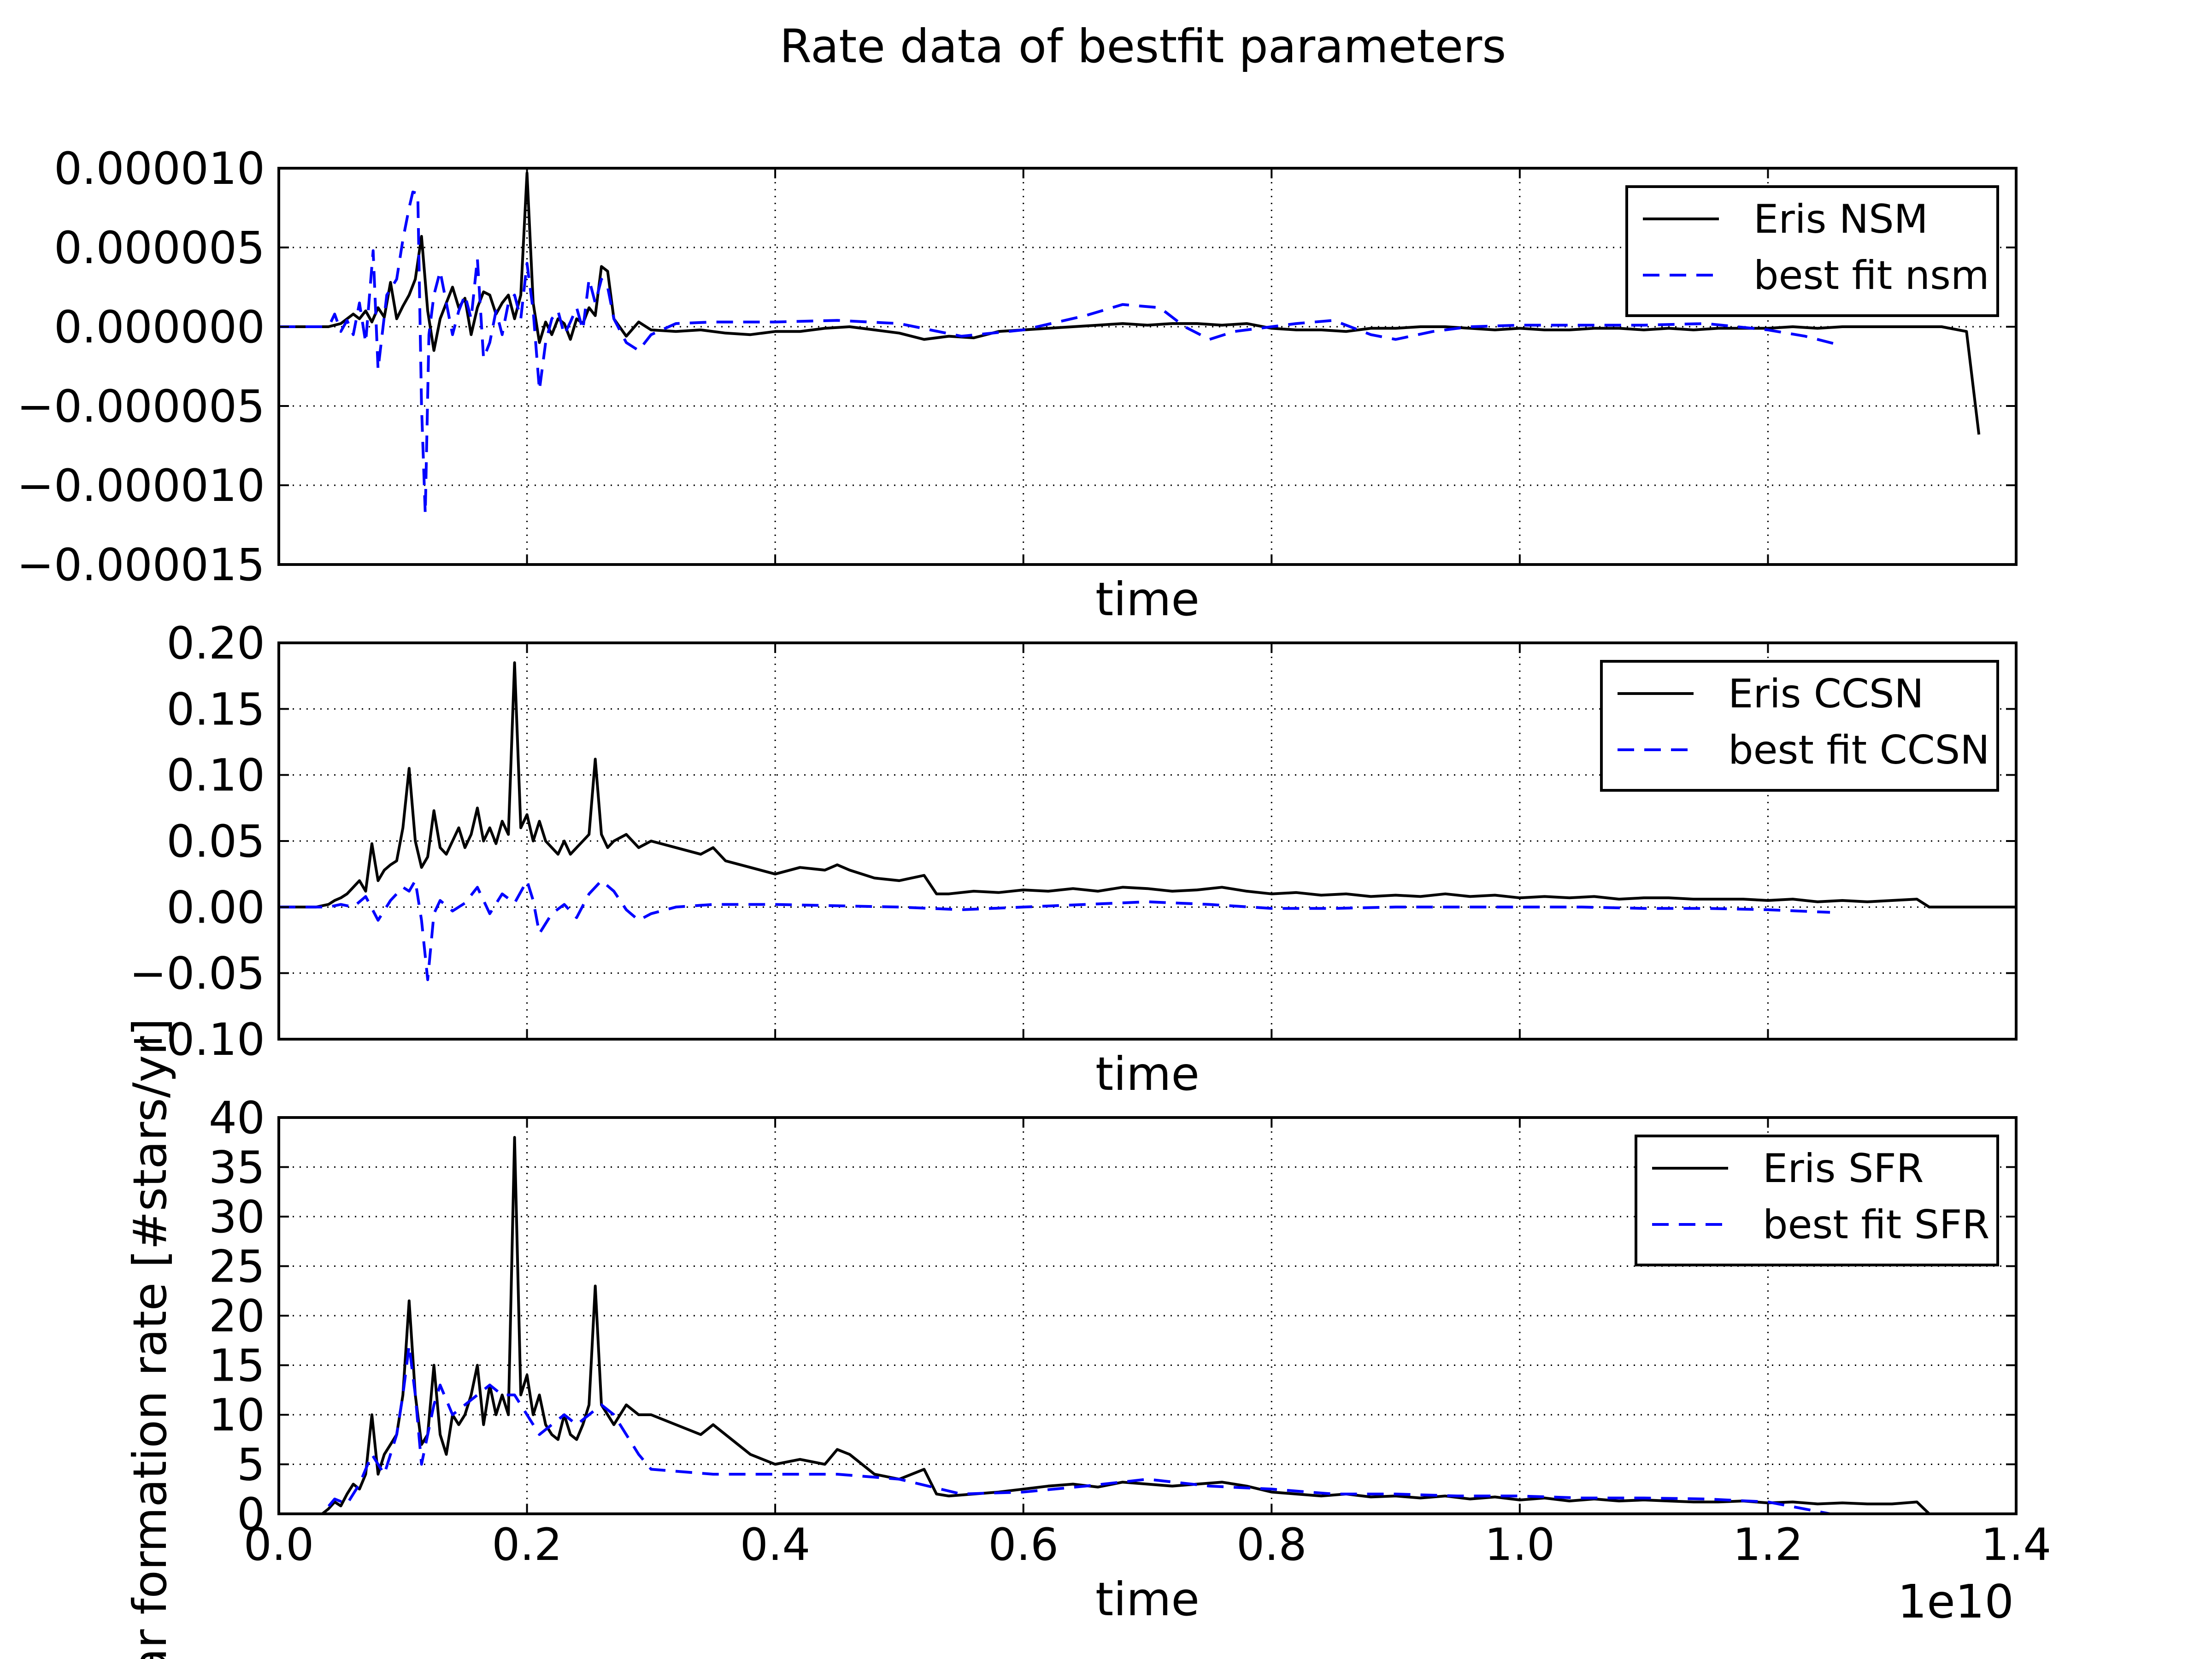  Describe the element at coordinates (215, 709) in the screenshot. I see `y-tick-label: 0.15` at that location.